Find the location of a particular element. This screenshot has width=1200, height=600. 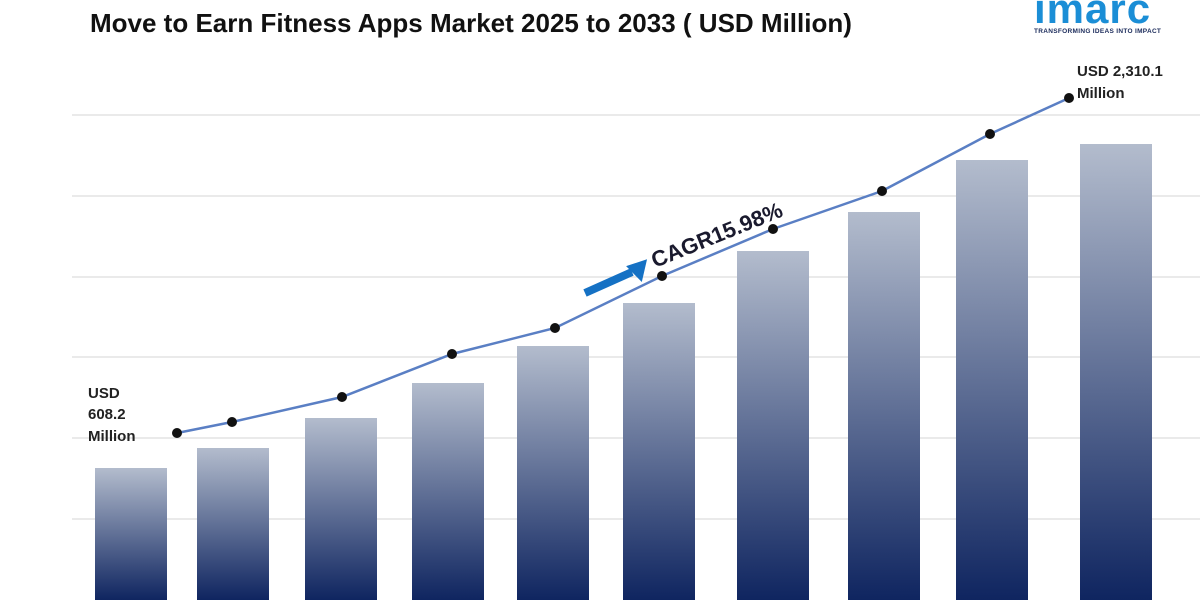

cagr-arrow-shaft is located at coordinates (608, 282).